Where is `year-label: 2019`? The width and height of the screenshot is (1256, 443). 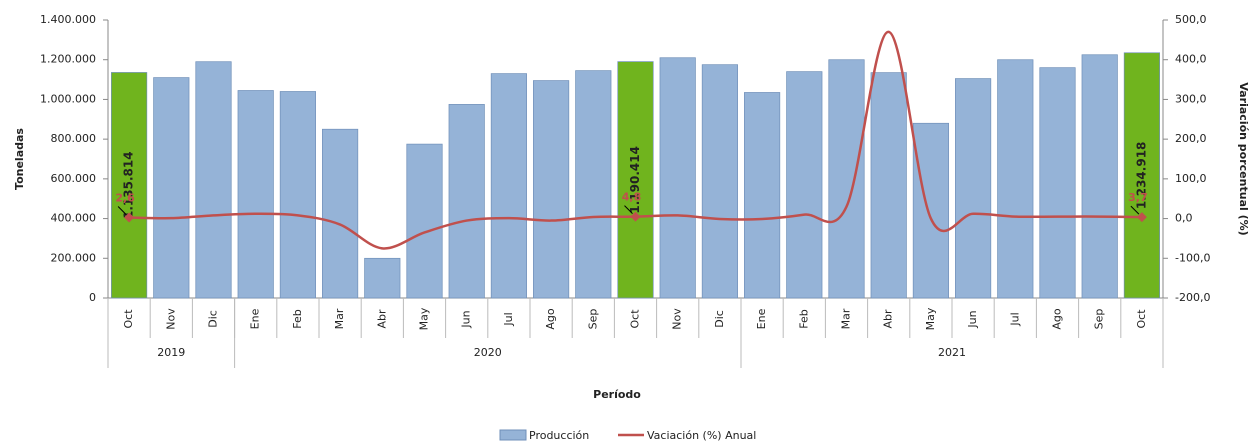
year-label: 2019 is located at coordinates (171, 352).